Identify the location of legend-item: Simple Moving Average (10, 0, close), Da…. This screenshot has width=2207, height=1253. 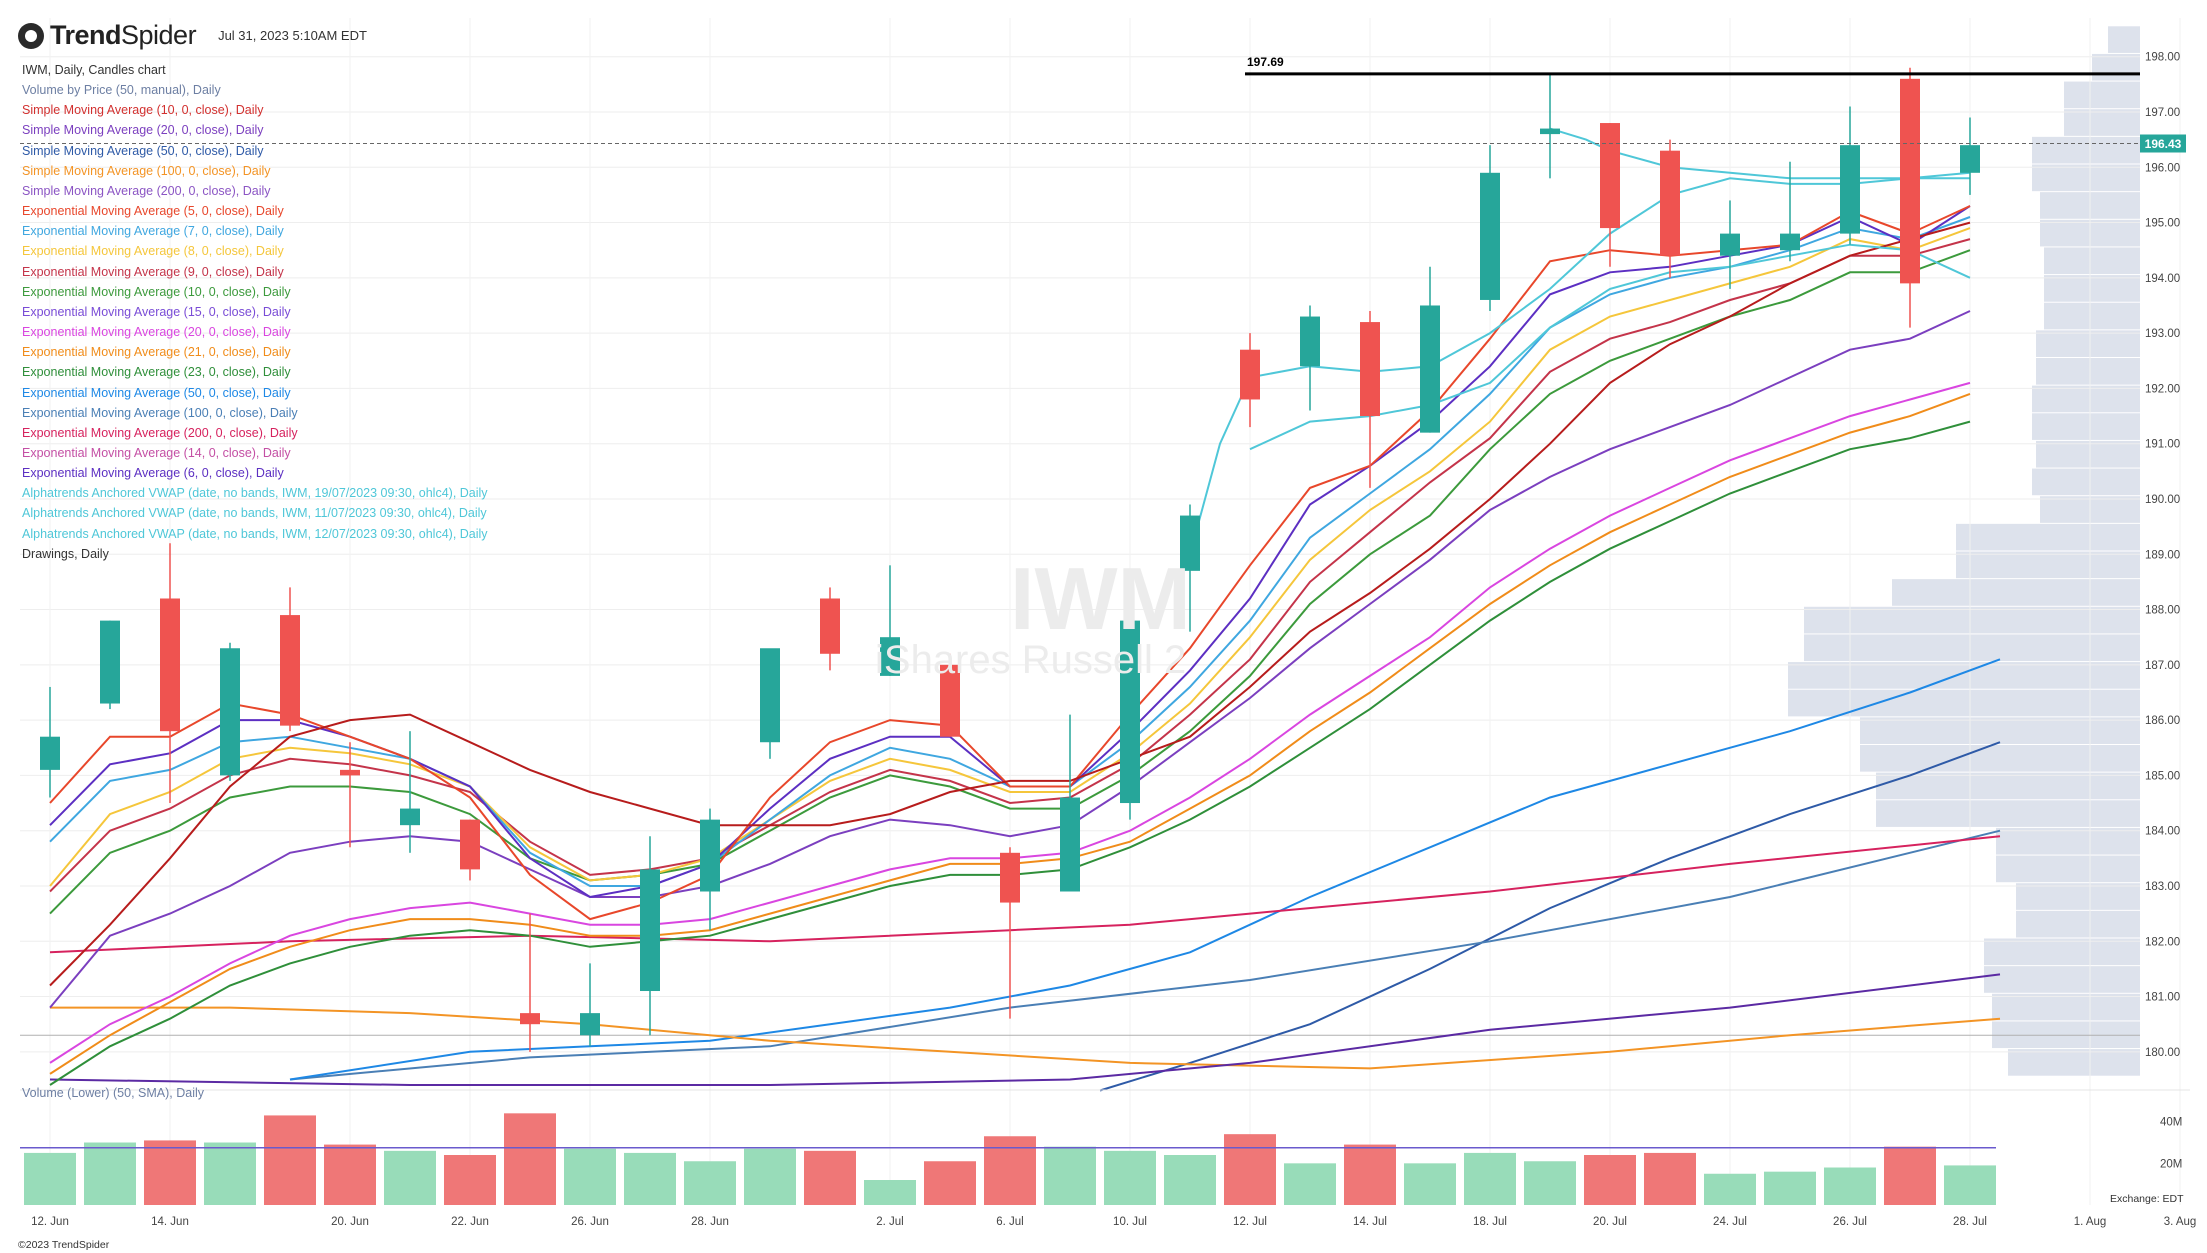
(143, 110).